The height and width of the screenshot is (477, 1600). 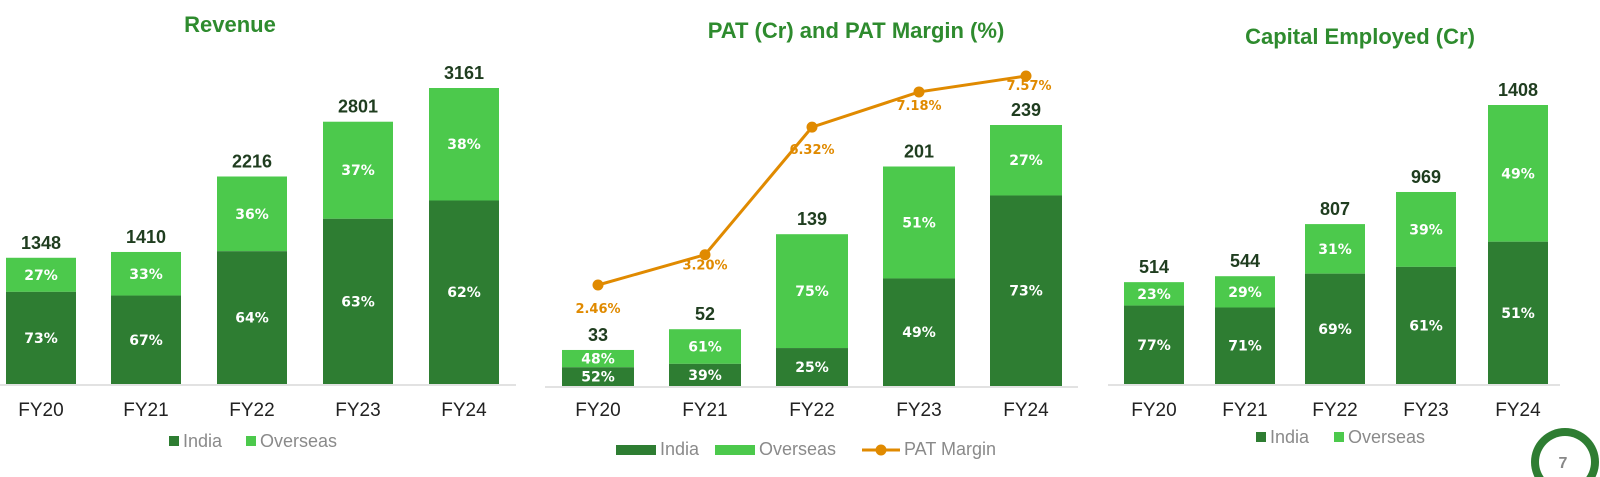 What do you see at coordinates (881, 450) in the screenshot?
I see `legend-swatch-margin-point` at bounding box center [881, 450].